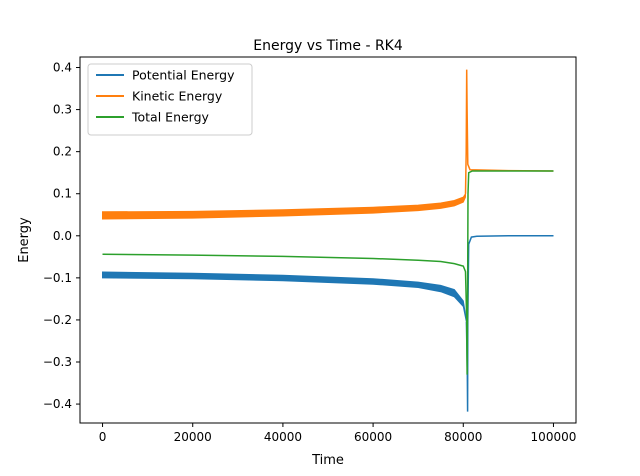  Describe the element at coordinates (463, 437) in the screenshot. I see `x-tick-label: 80000` at that location.